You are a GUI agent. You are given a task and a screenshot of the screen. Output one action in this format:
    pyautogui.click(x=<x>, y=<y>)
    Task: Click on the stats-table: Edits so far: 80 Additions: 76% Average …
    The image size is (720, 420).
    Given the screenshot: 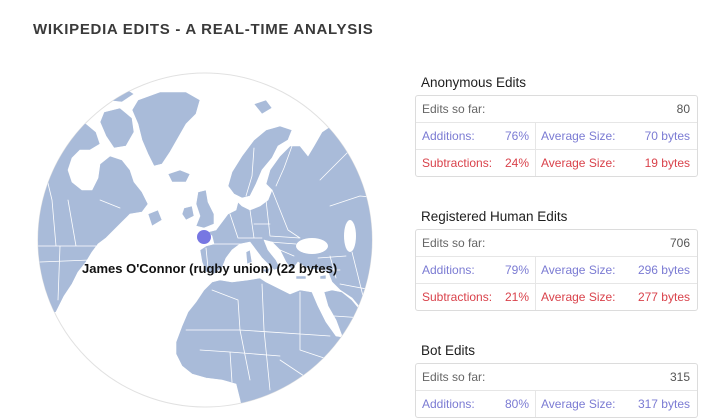 What is the action you would take?
    pyautogui.click(x=556, y=136)
    